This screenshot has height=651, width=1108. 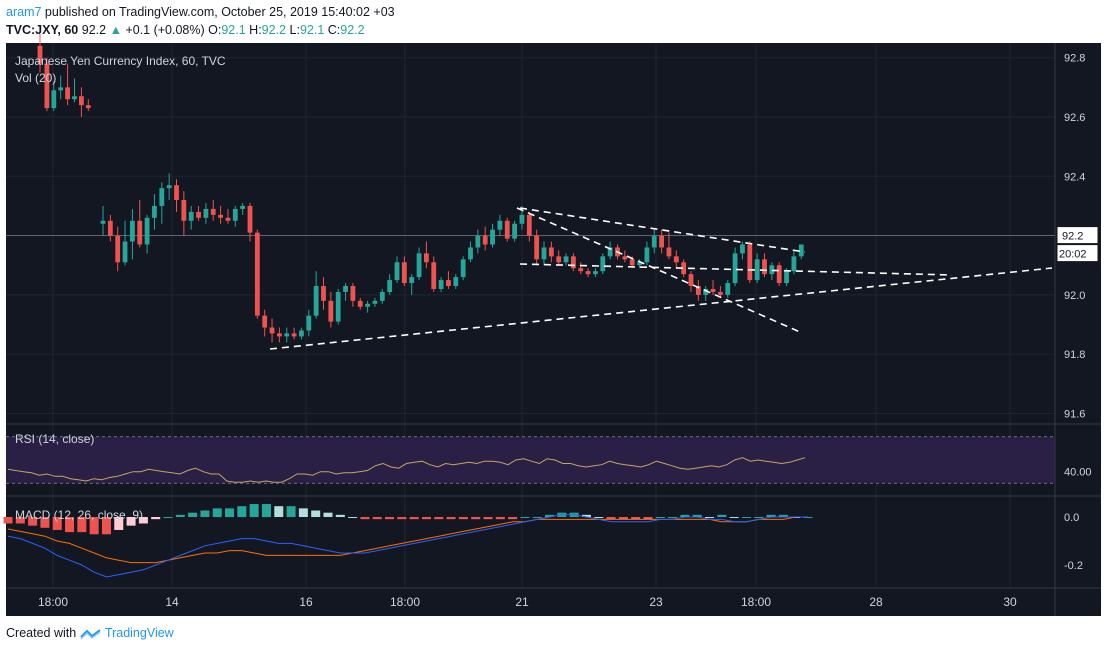 I want to click on macd-tick-label: -0.2, so click(x=1073, y=566).